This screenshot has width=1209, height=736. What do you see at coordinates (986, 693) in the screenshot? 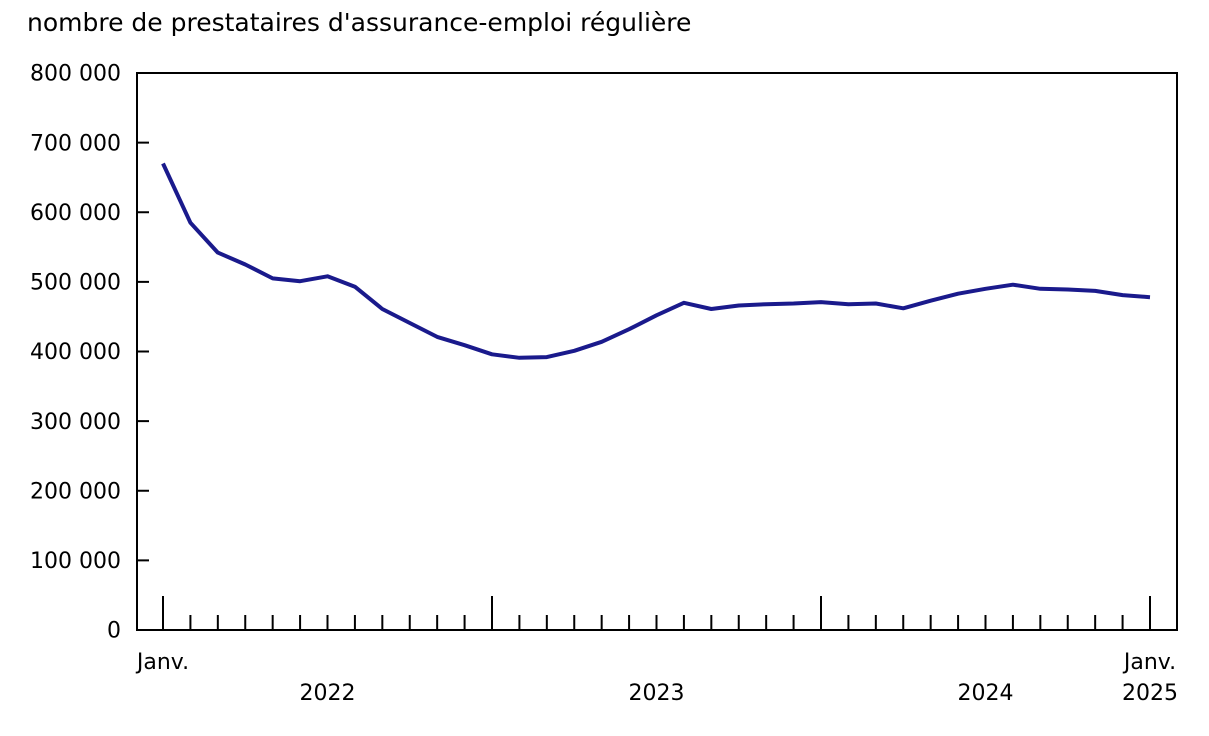
I see `year-label: 2024` at bounding box center [986, 693].